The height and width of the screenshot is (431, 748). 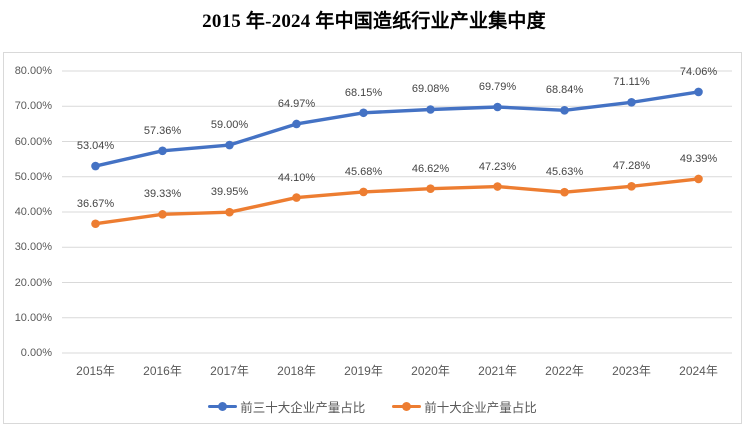 I want to click on data-label: 39.33%, so click(x=162, y=194).